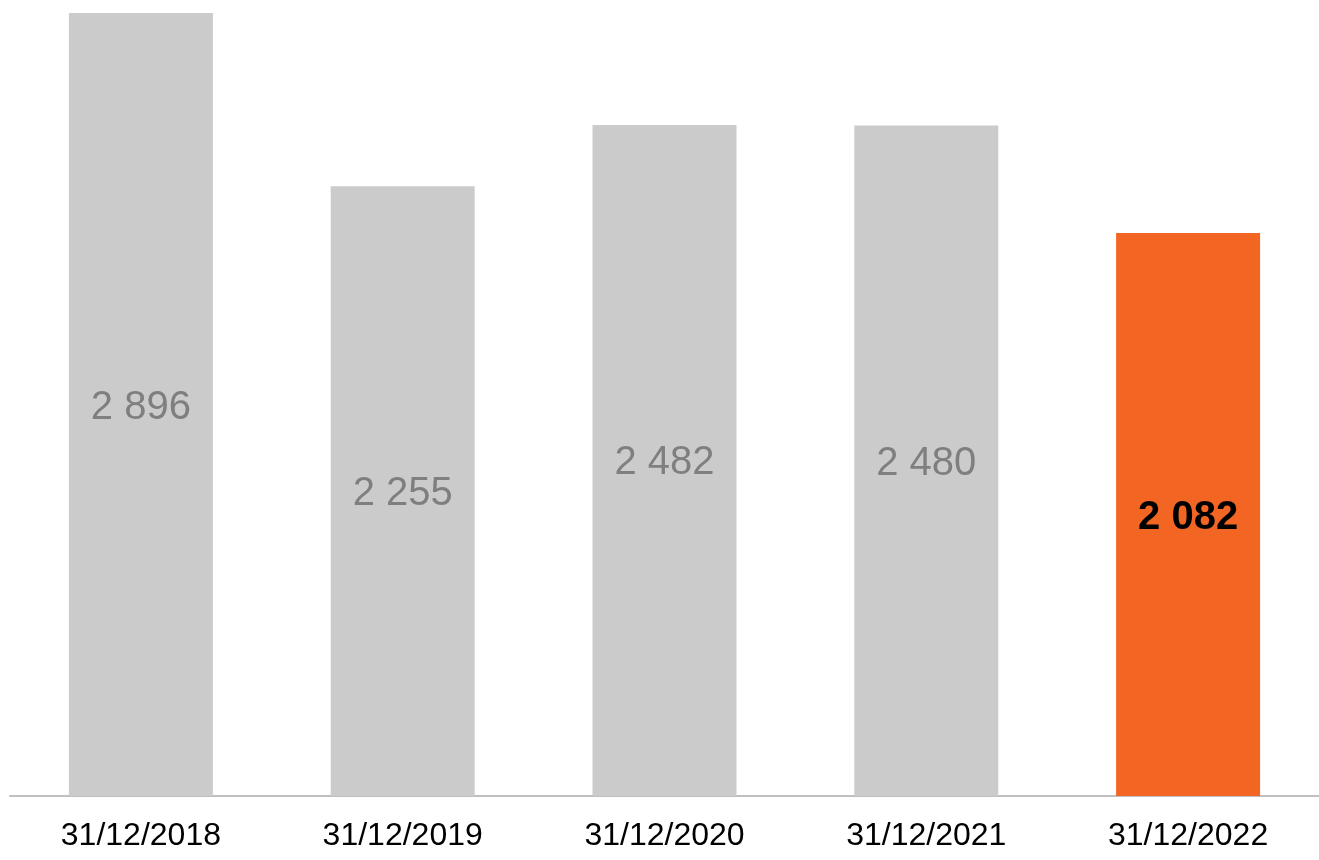 Image resolution: width=1319 pixels, height=860 pixels. What do you see at coordinates (664, 460) in the screenshot?
I see `data-label: 2 482` at bounding box center [664, 460].